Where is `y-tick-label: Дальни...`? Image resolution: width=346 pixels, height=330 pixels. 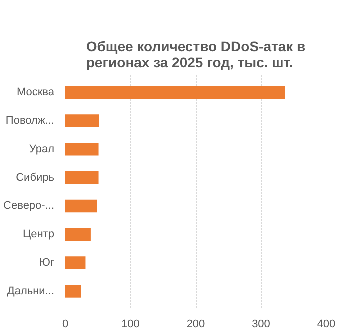
y-tick-label: Дальни... is located at coordinates (31, 291).